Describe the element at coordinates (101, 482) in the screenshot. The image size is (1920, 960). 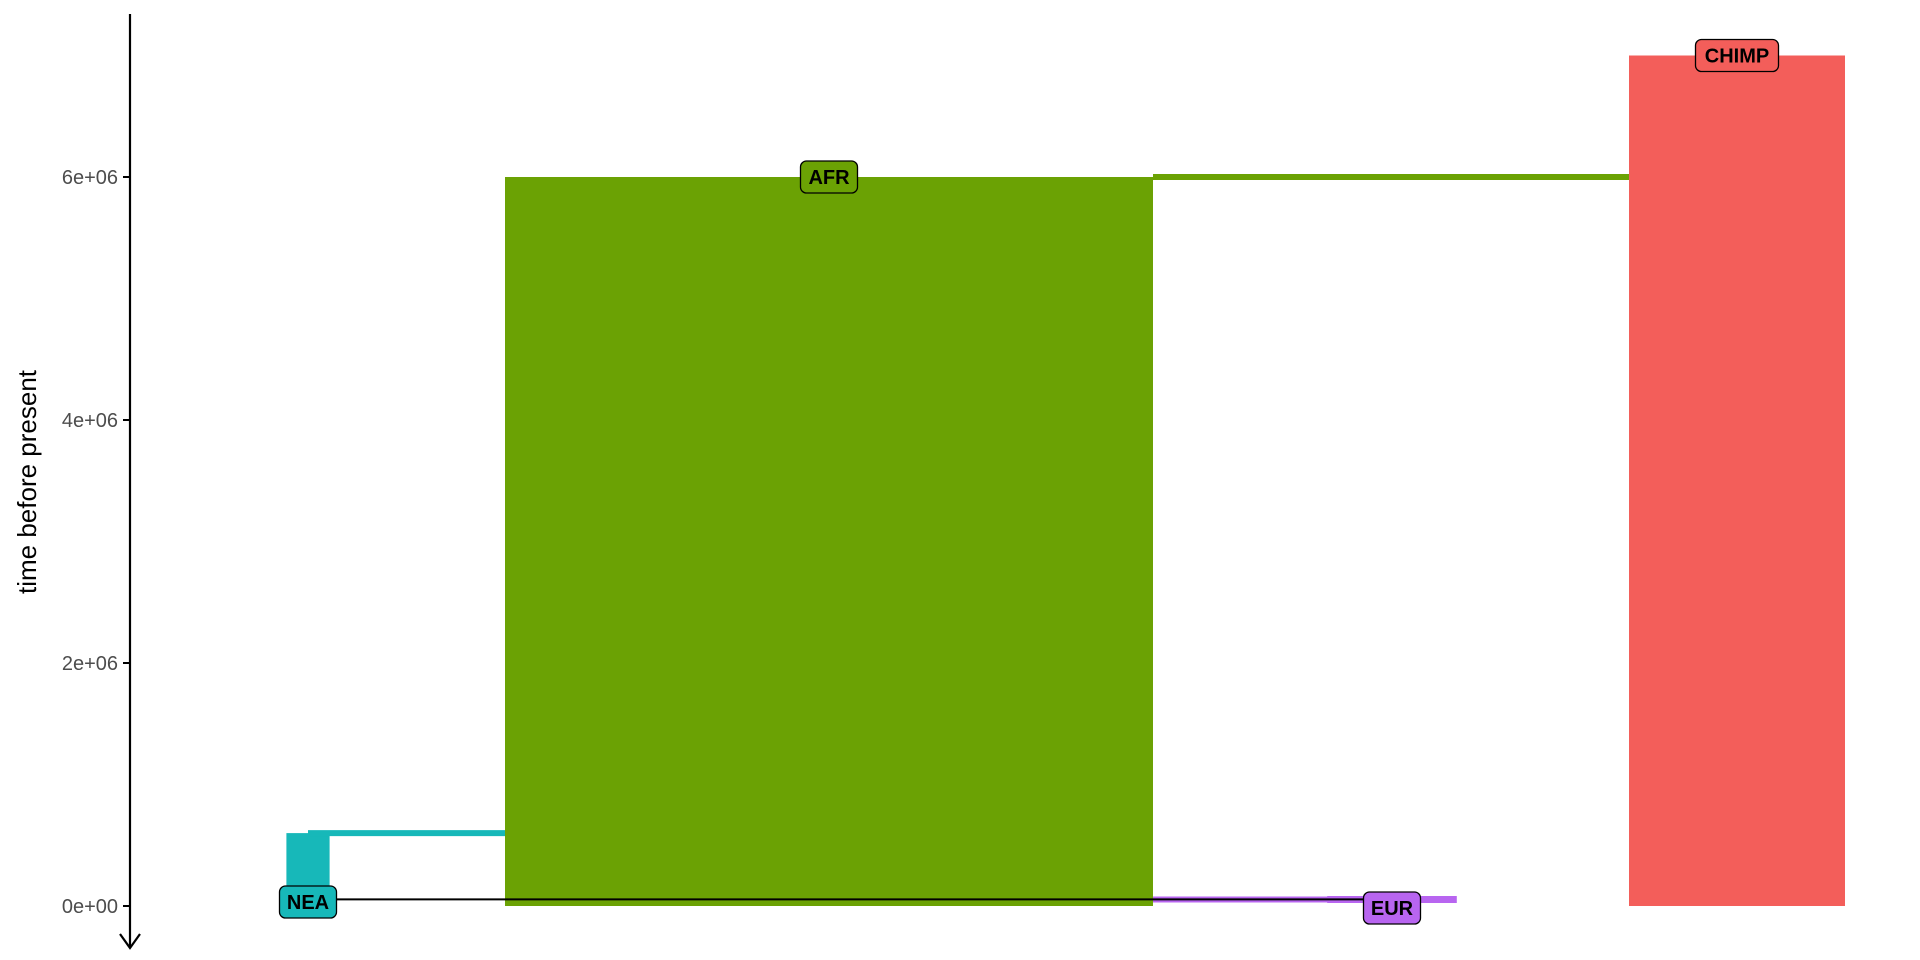
I see `y-axis: 0e+00 2e+06 4e+06 6e+06` at that location.